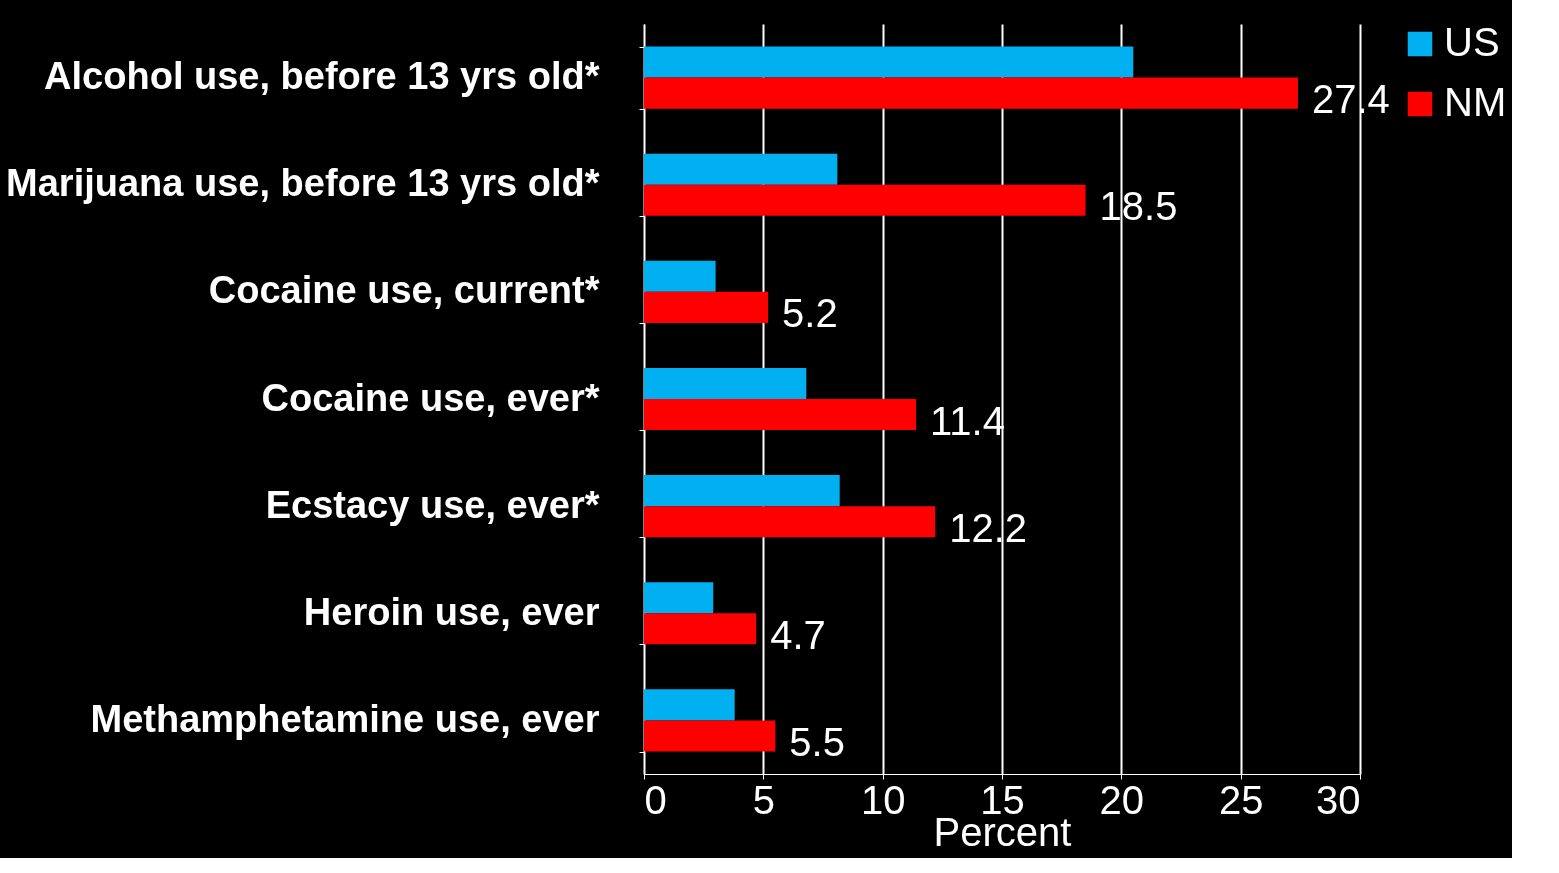  I want to click on x-tick-label: 0, so click(655, 799).